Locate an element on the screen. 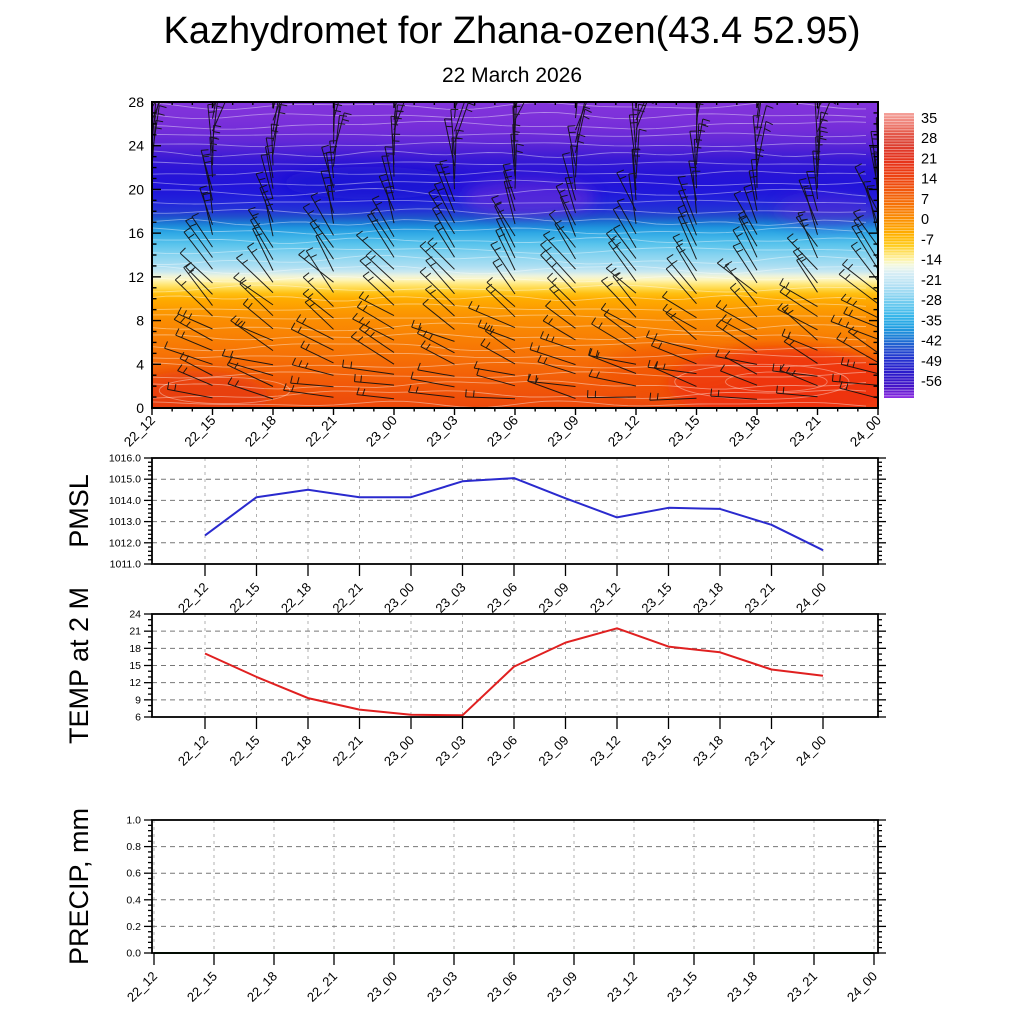 This screenshot has height=1024, width=1024. page-subtitle: 22 March 2026 is located at coordinates (512, 75).